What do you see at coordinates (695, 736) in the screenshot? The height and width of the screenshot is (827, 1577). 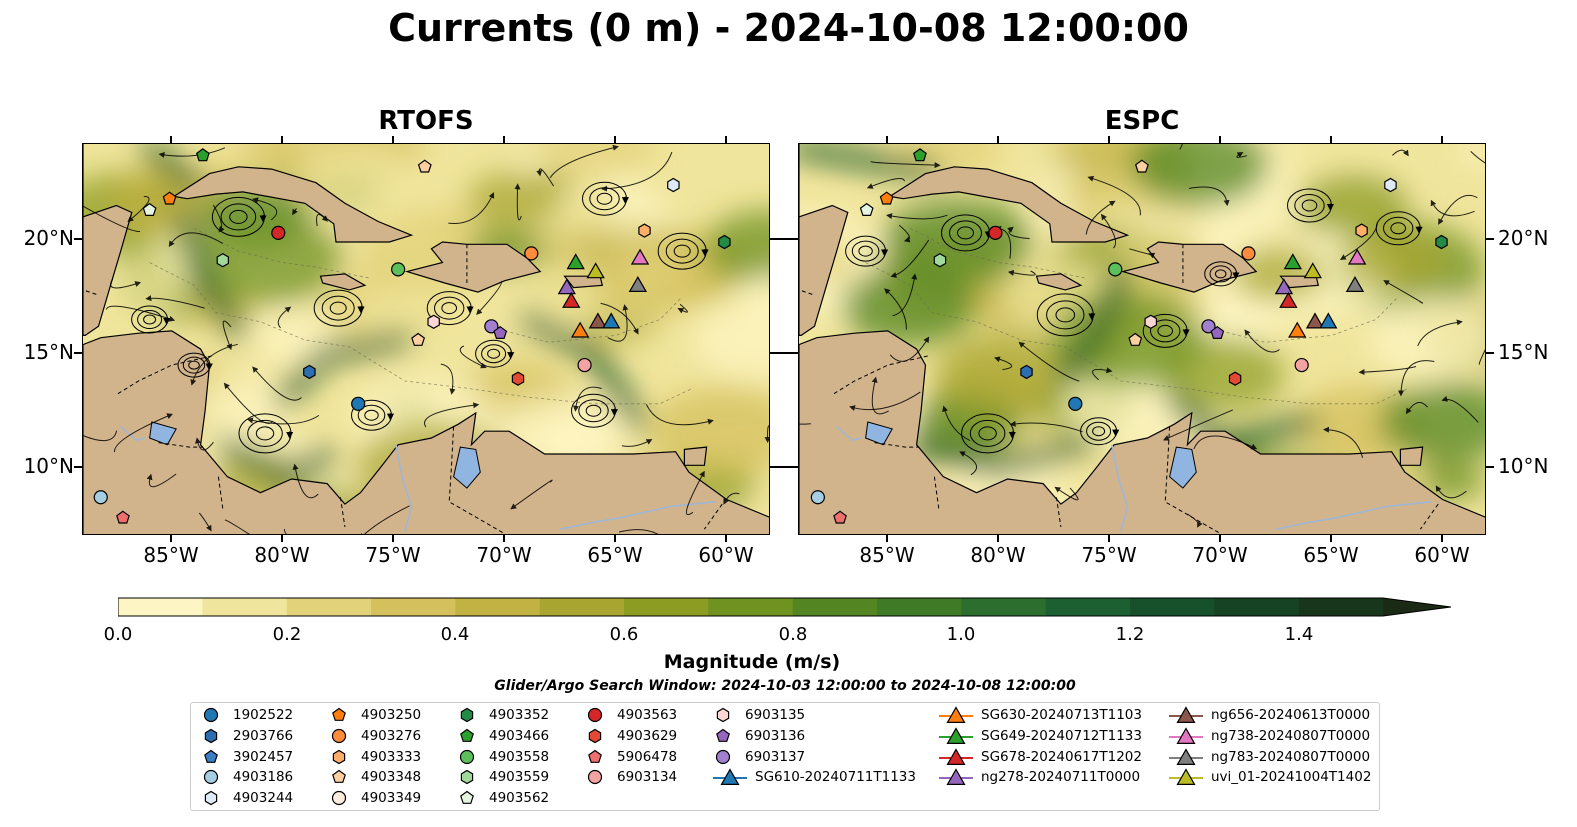 I see `legend-item: 4903629` at bounding box center [695, 736].